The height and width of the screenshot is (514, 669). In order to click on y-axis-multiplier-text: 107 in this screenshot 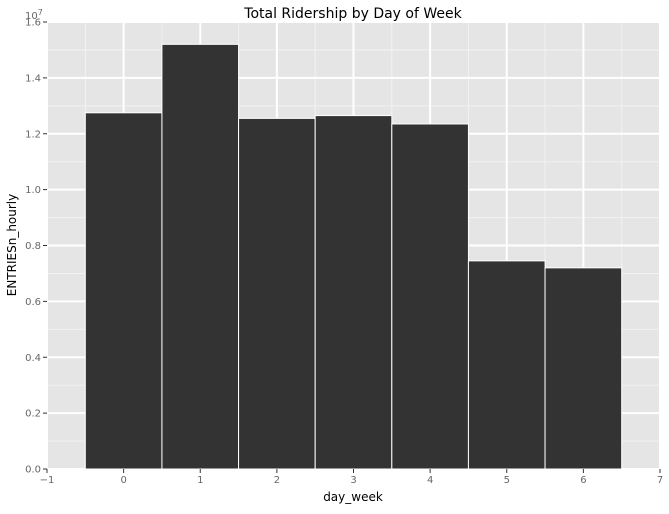, I will do `click(34, 15)`.